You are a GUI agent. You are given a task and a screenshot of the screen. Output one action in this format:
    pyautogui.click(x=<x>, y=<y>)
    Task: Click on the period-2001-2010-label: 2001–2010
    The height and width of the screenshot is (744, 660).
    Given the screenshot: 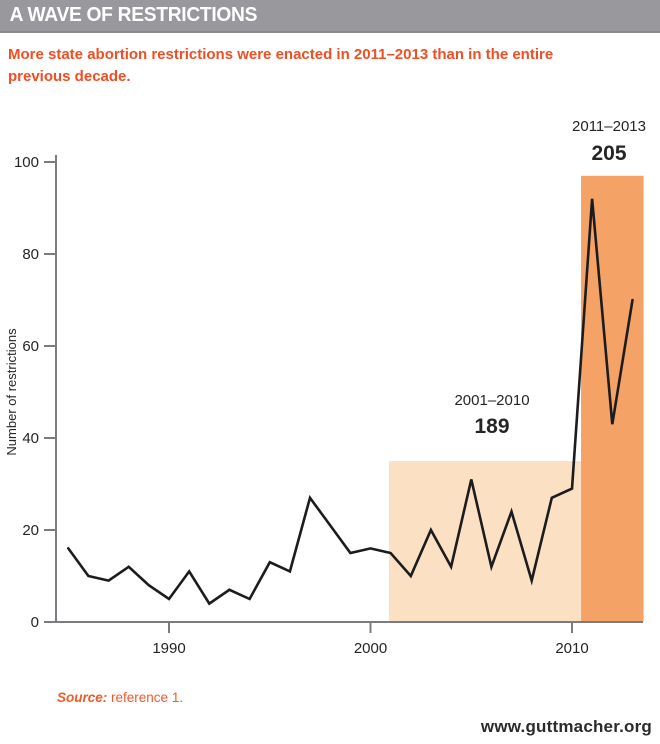 What is the action you would take?
    pyautogui.click(x=491, y=400)
    